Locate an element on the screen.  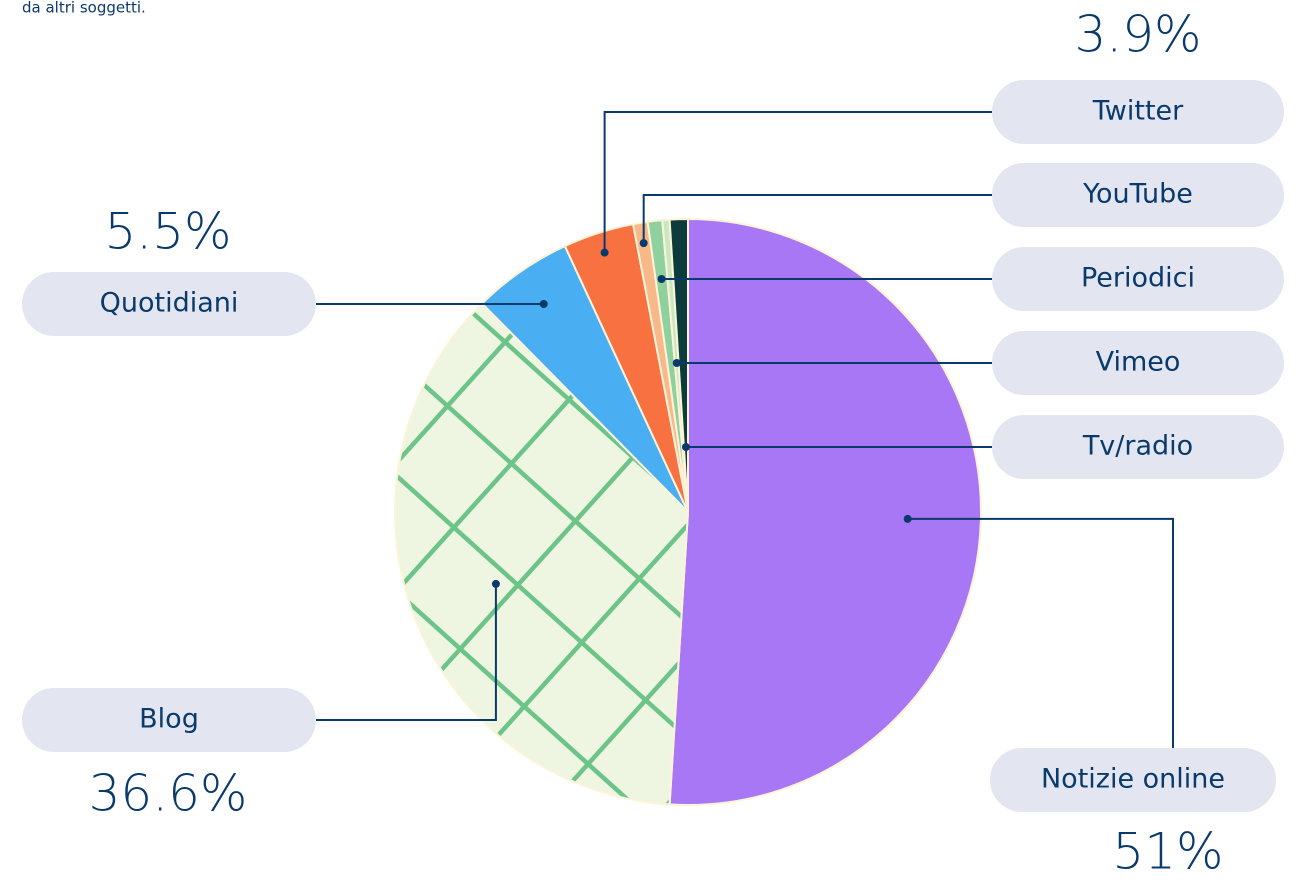
category-label: Notizie online is located at coordinates (1133, 779).